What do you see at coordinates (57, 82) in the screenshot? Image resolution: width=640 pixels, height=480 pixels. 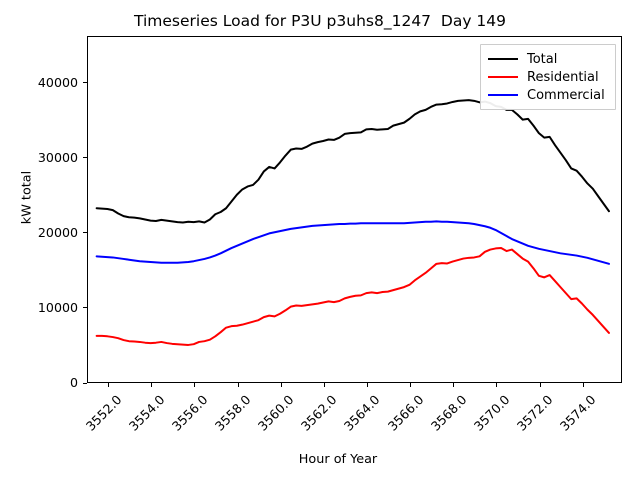 I see `y-axis-tick-label: 40000` at bounding box center [57, 82].